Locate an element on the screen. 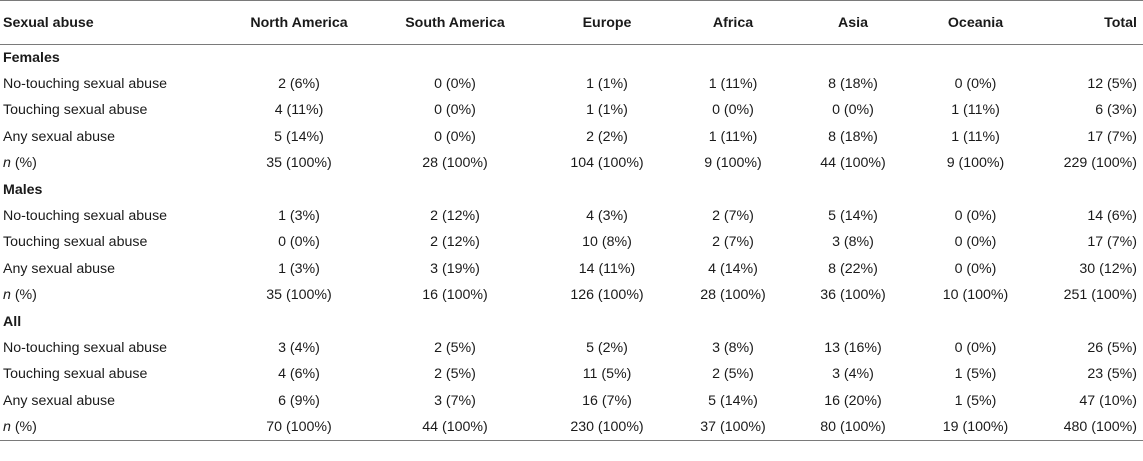 This screenshot has width=1143, height=461. table-cell: 80 (100%) is located at coordinates (853, 427).